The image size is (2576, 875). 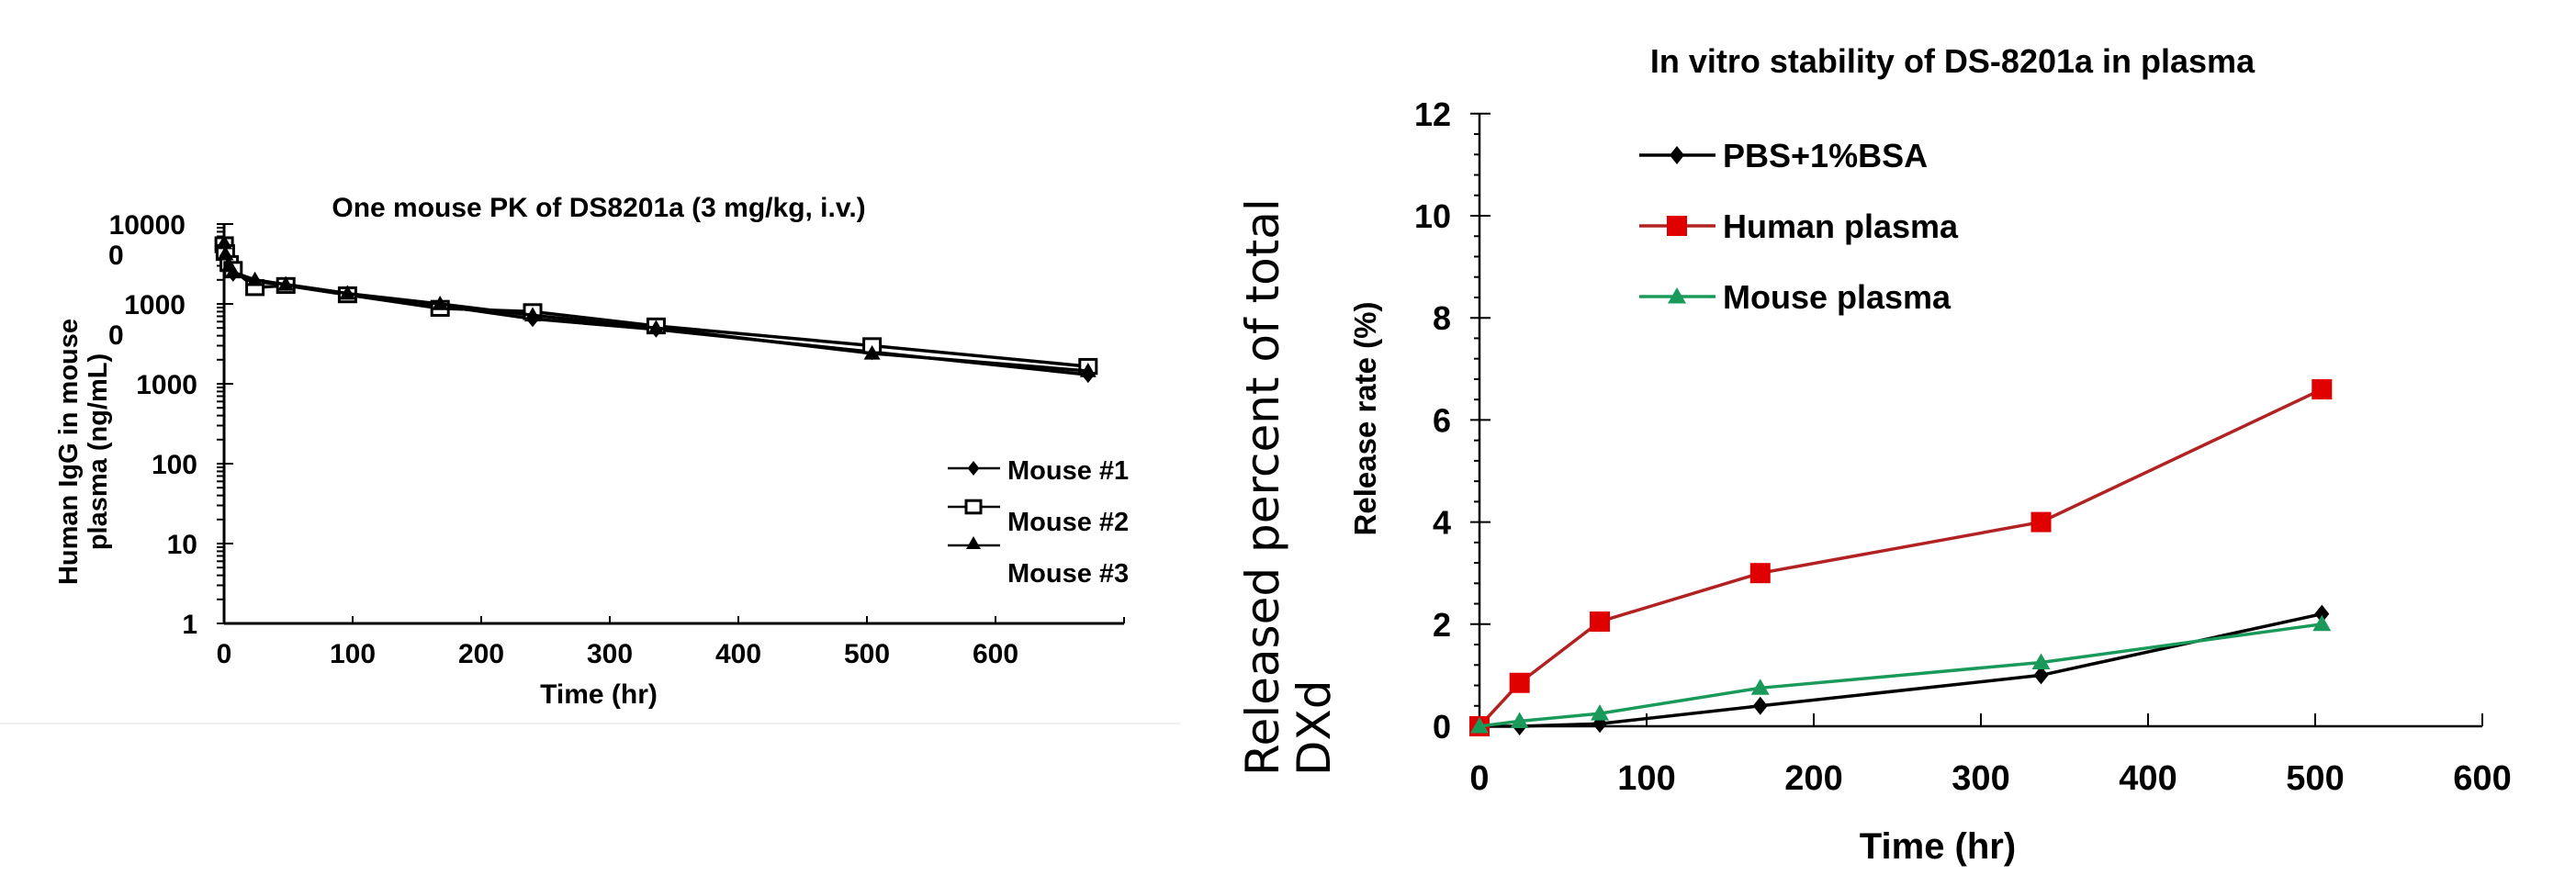 What do you see at coordinates (1953, 61) in the screenshot?
I see `stability-chart-title: In vitro stability of DS-8201a in plasma` at bounding box center [1953, 61].